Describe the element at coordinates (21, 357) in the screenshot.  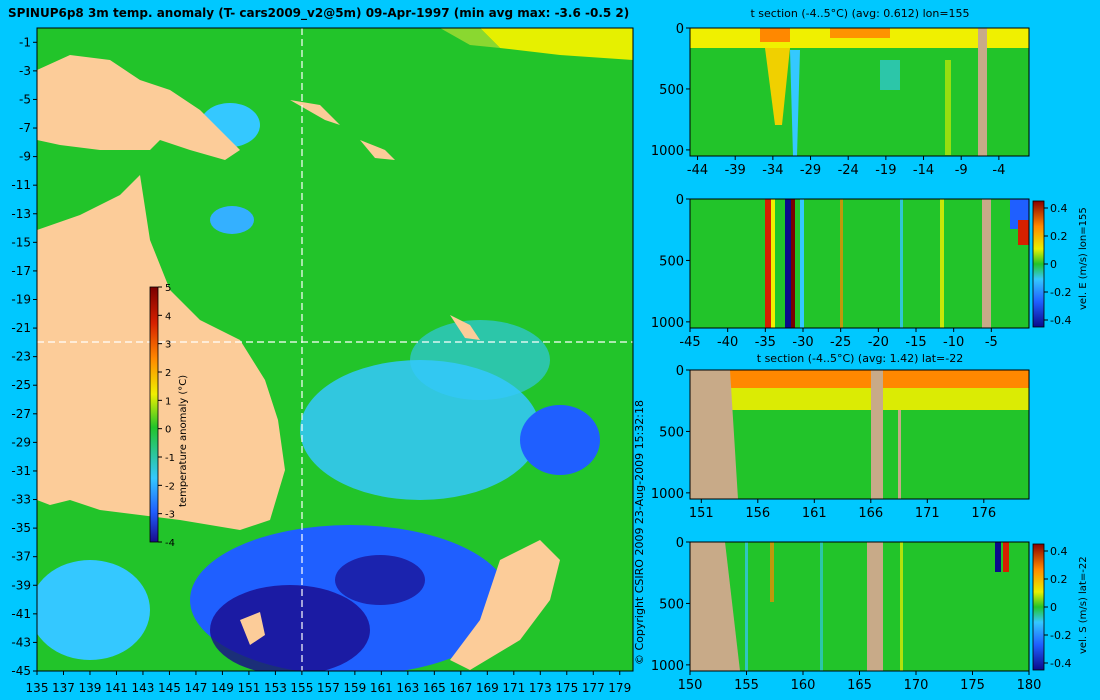
I see `map-y-tick-label: -23` at that location.